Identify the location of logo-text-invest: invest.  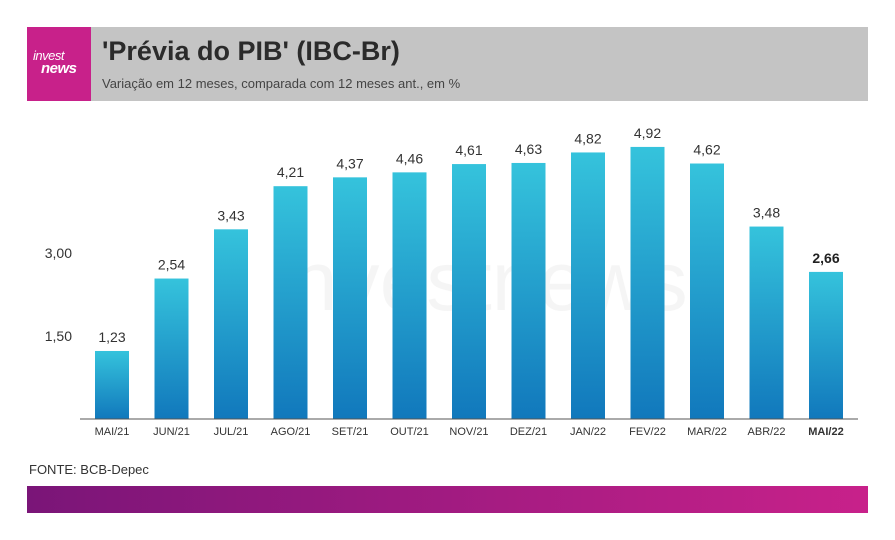
(48, 55).